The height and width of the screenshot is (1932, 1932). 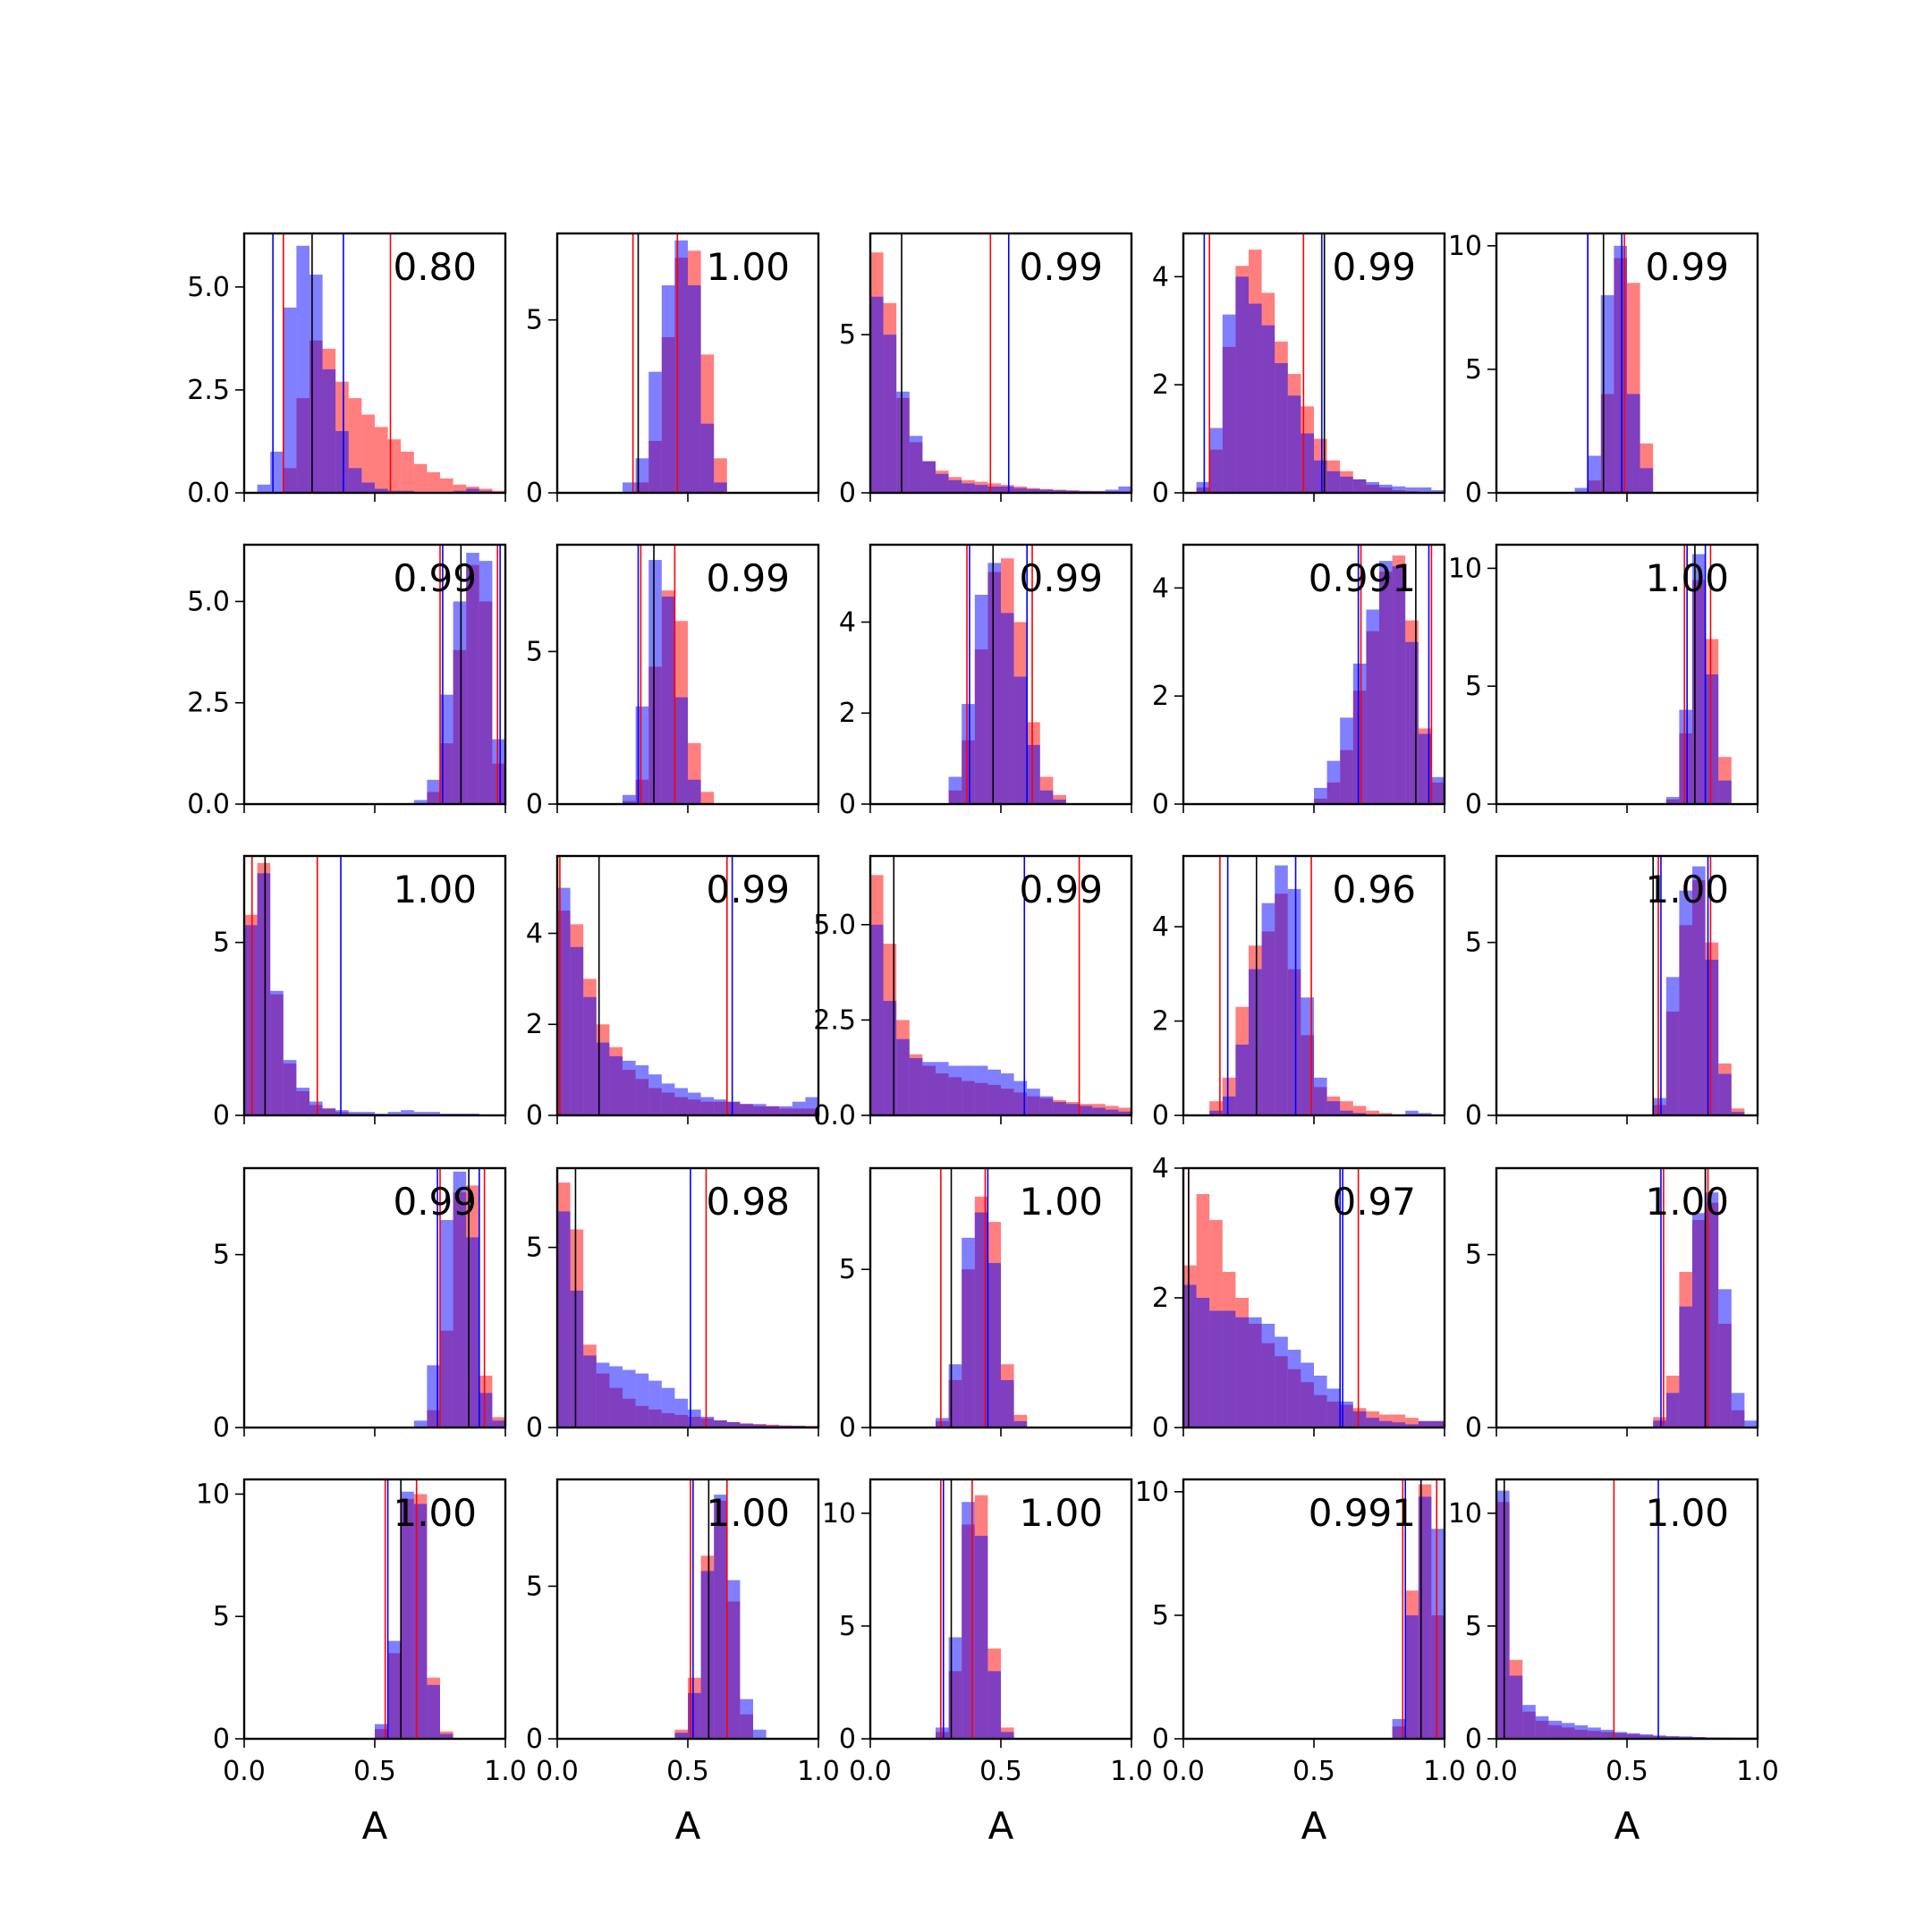 I want to click on panel-r0-c3: 0 2 4 0.99, so click(x=1299, y=370).